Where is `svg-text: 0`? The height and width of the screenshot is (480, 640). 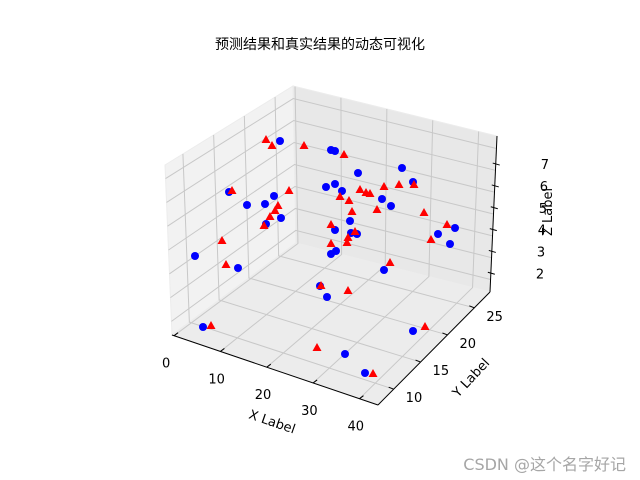 svg-text: 0 is located at coordinates (166, 364).